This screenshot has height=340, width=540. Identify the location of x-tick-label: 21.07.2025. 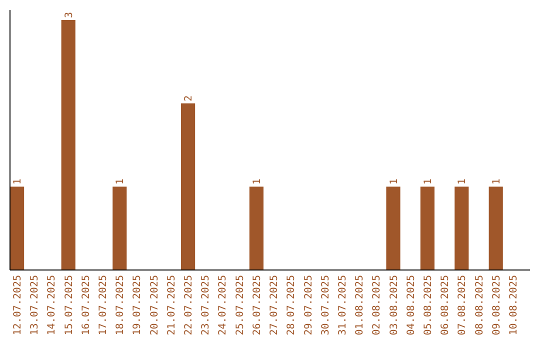
(172, 305).